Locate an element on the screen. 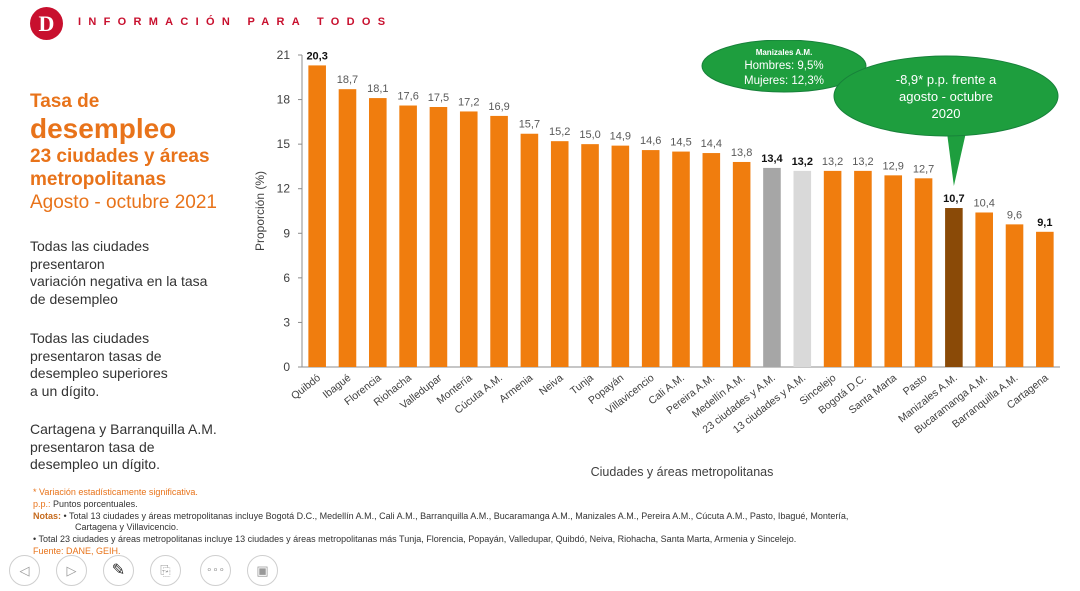  callout-line: -8,9* p.p. frente a is located at coordinates (946, 79).